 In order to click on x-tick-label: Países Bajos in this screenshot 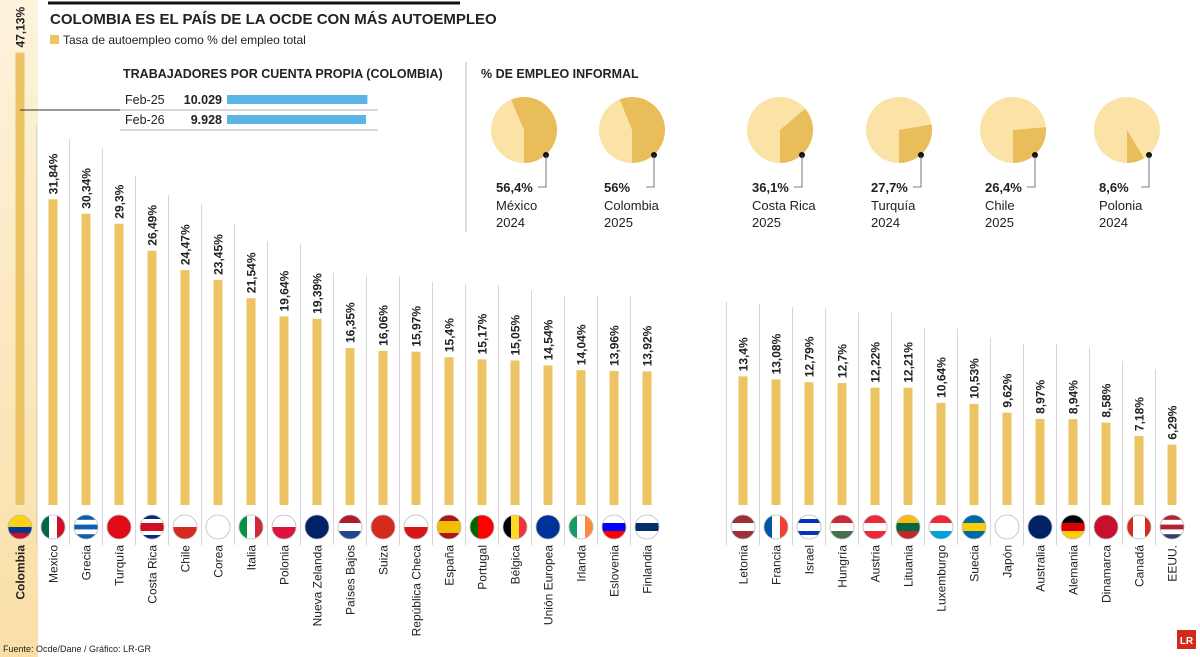, I will do `click(351, 580)`.